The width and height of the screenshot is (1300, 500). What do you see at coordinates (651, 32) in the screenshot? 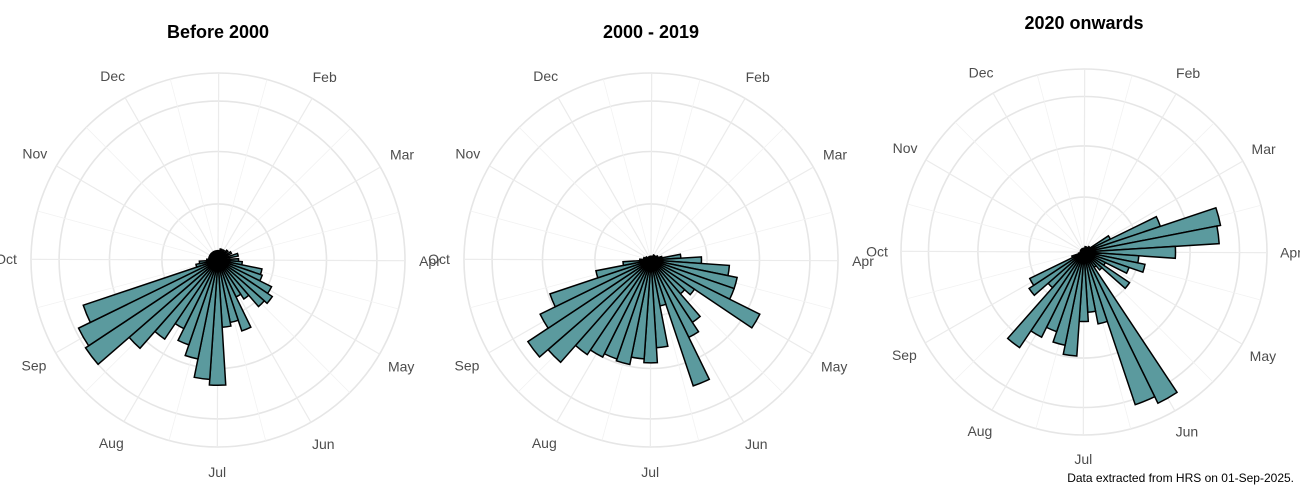
I see `chart-title: 2000 - 2019` at bounding box center [651, 32].